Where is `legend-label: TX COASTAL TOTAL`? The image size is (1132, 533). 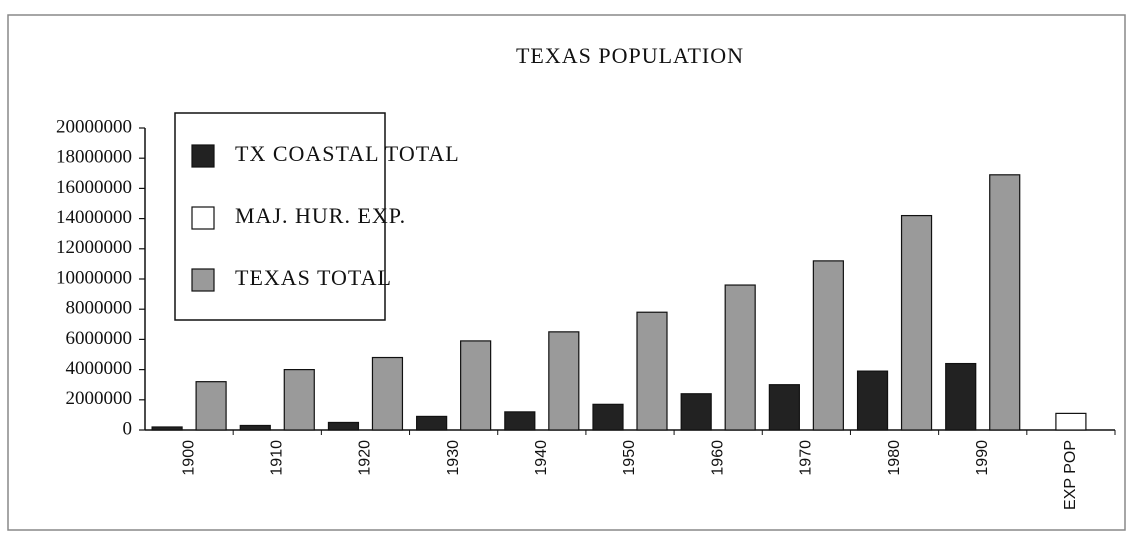
legend-label: TX COASTAL TOTAL is located at coordinates (347, 153).